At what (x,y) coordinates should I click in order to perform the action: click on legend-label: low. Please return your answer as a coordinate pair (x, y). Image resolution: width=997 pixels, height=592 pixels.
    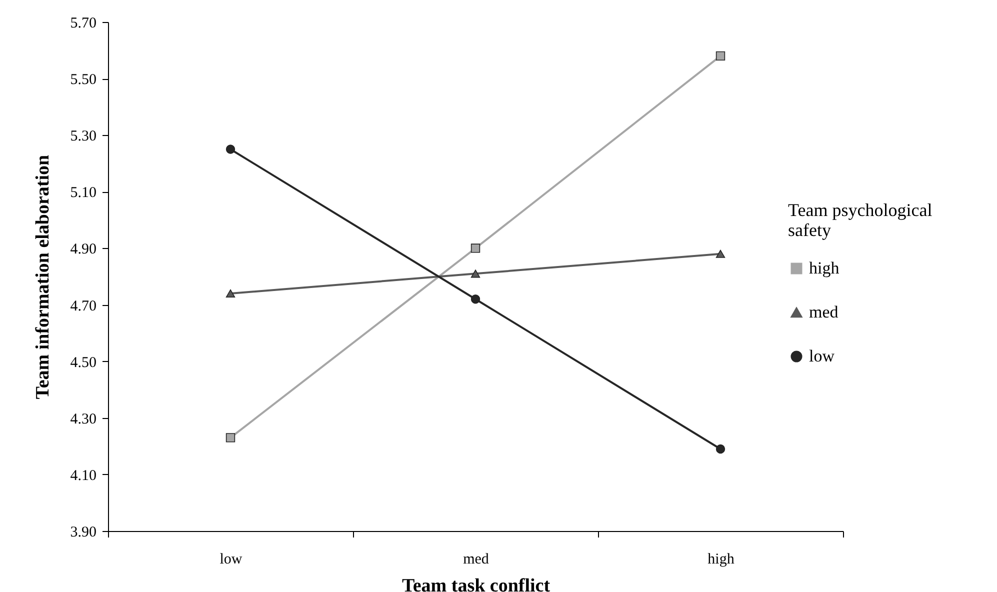
    Looking at the image, I should click on (822, 356).